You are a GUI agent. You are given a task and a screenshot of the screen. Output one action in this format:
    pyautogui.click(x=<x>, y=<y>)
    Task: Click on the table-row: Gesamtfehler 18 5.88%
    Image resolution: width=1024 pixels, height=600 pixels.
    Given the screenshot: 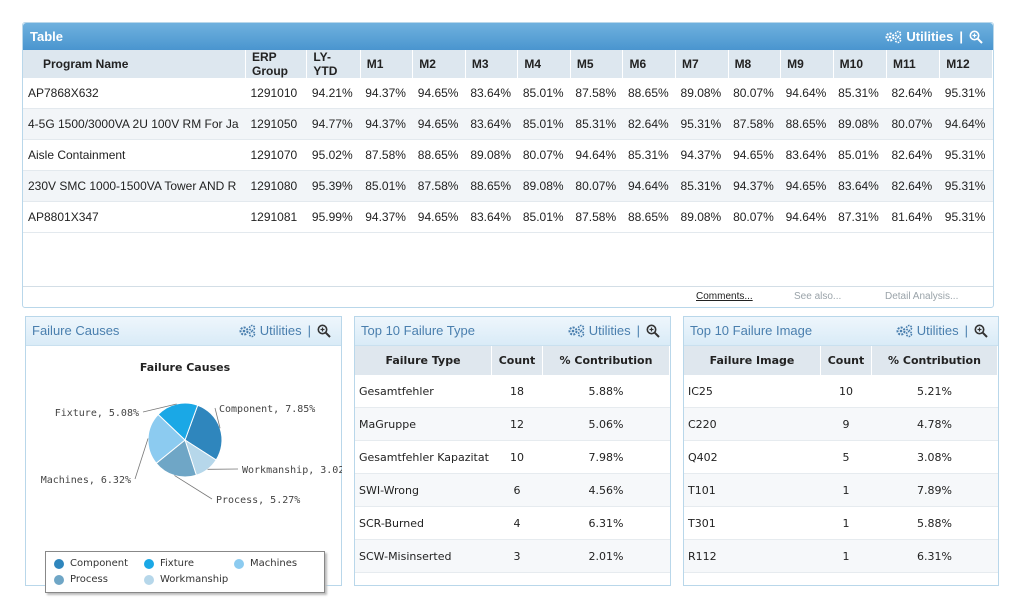 What is the action you would take?
    pyautogui.click(x=512, y=391)
    